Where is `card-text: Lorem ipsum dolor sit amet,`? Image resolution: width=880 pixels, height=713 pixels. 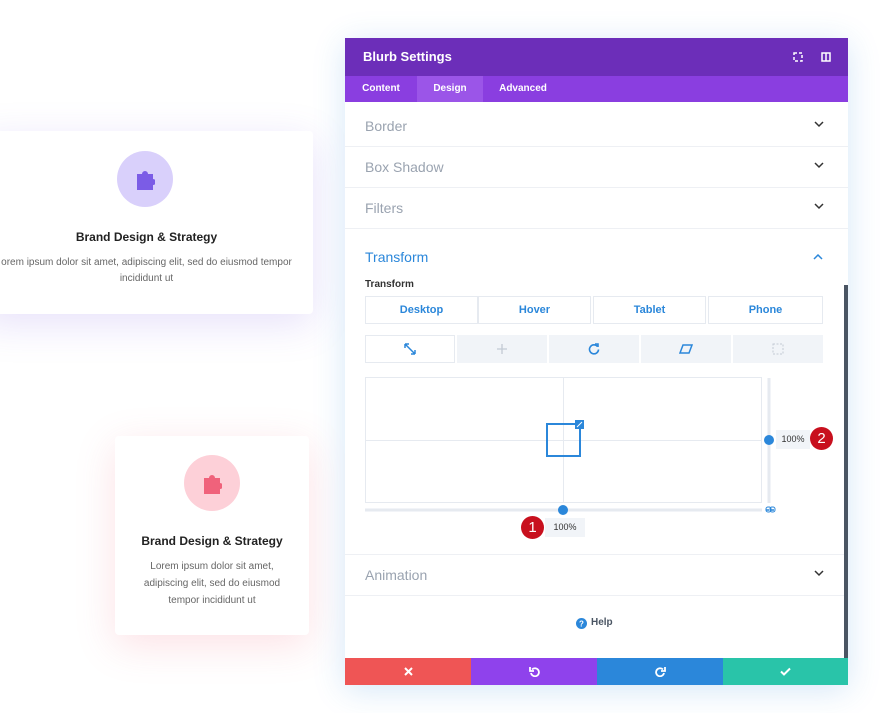
card-text: Lorem ipsum dolor sit amet, is located at coordinates (212, 566).